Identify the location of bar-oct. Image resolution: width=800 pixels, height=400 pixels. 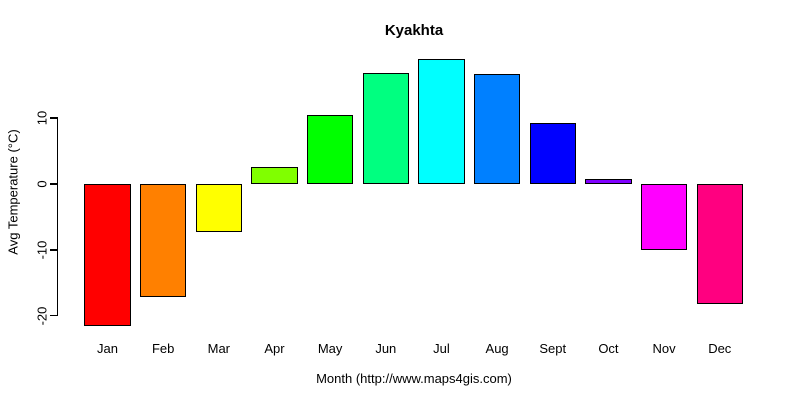
(608, 181).